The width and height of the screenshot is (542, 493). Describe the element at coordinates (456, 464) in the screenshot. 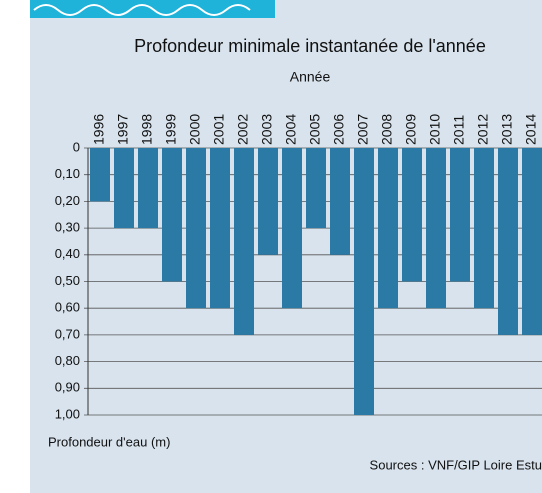

I see `source: Sources : VNF/GIP Loire Estu` at that location.